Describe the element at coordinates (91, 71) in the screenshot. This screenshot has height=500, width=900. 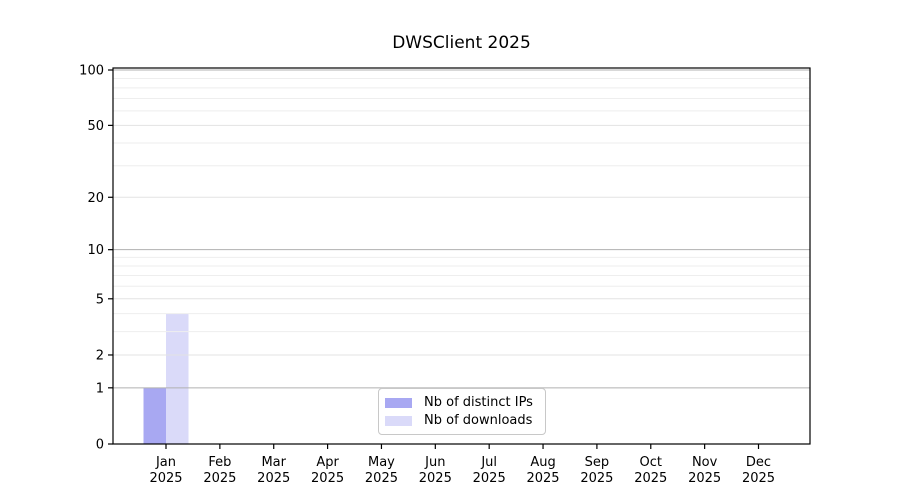
I see `y-tick-label-100: 100` at that location.